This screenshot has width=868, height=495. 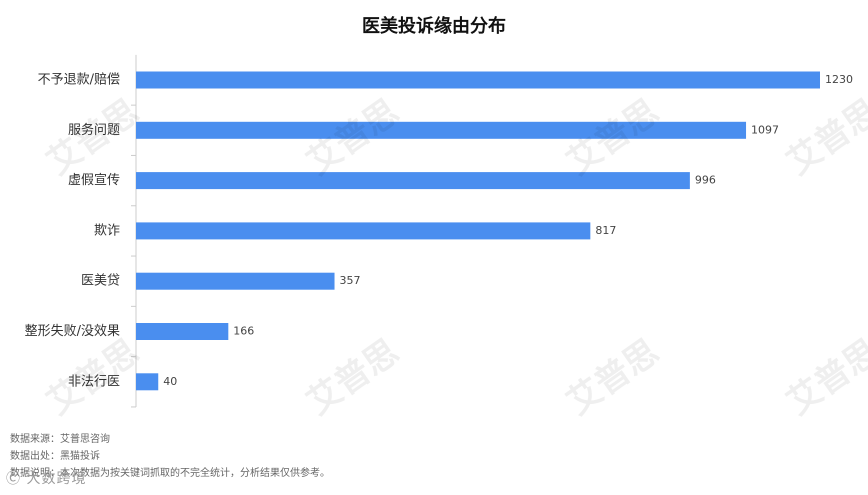 What do you see at coordinates (55, 456) in the screenshot?
I see `origin-note: 数据出处：黑猫投诉` at bounding box center [55, 456].